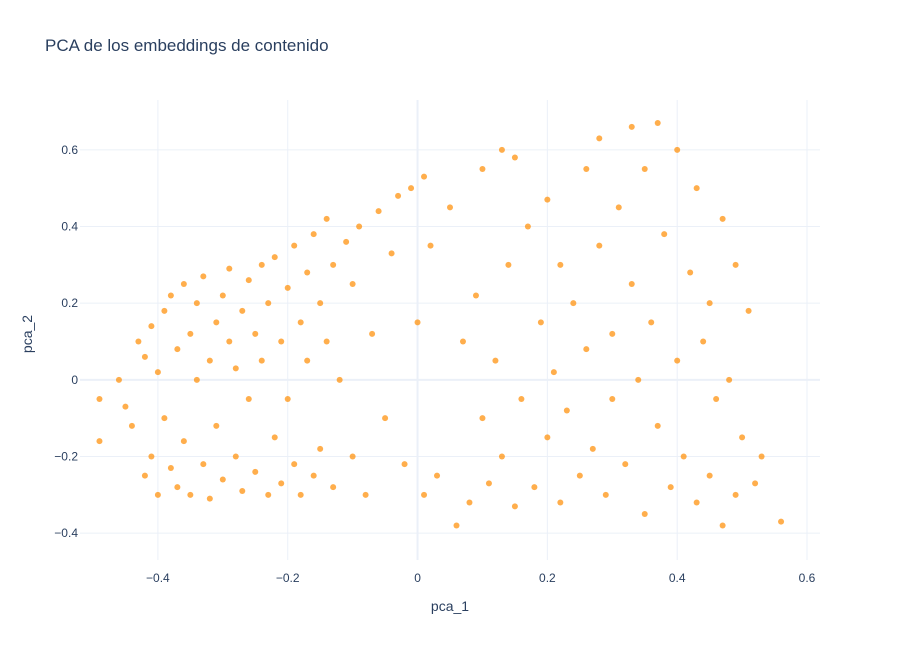 Image resolution: width=900 pixels, height=650 pixels. Describe the element at coordinates (288, 578) in the screenshot. I see `x-tick-label: −0.2` at that location.